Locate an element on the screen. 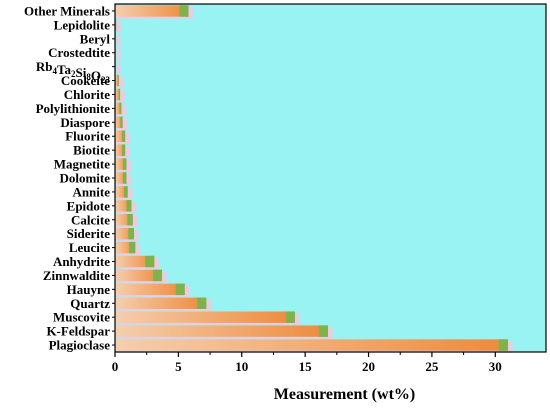 This screenshot has height=411, width=550. bar-cap-diaspore is located at coordinates (121, 122).